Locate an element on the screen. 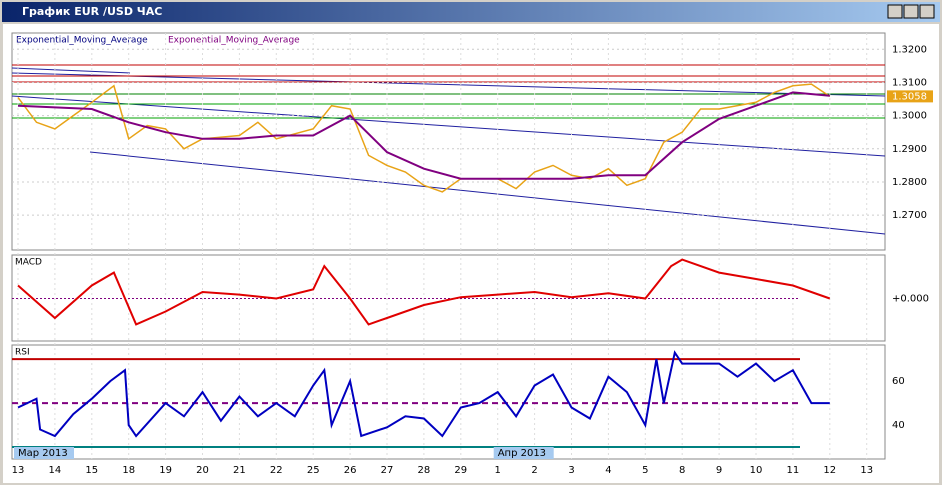  x-tick-label: 12 is located at coordinates (829, 470).